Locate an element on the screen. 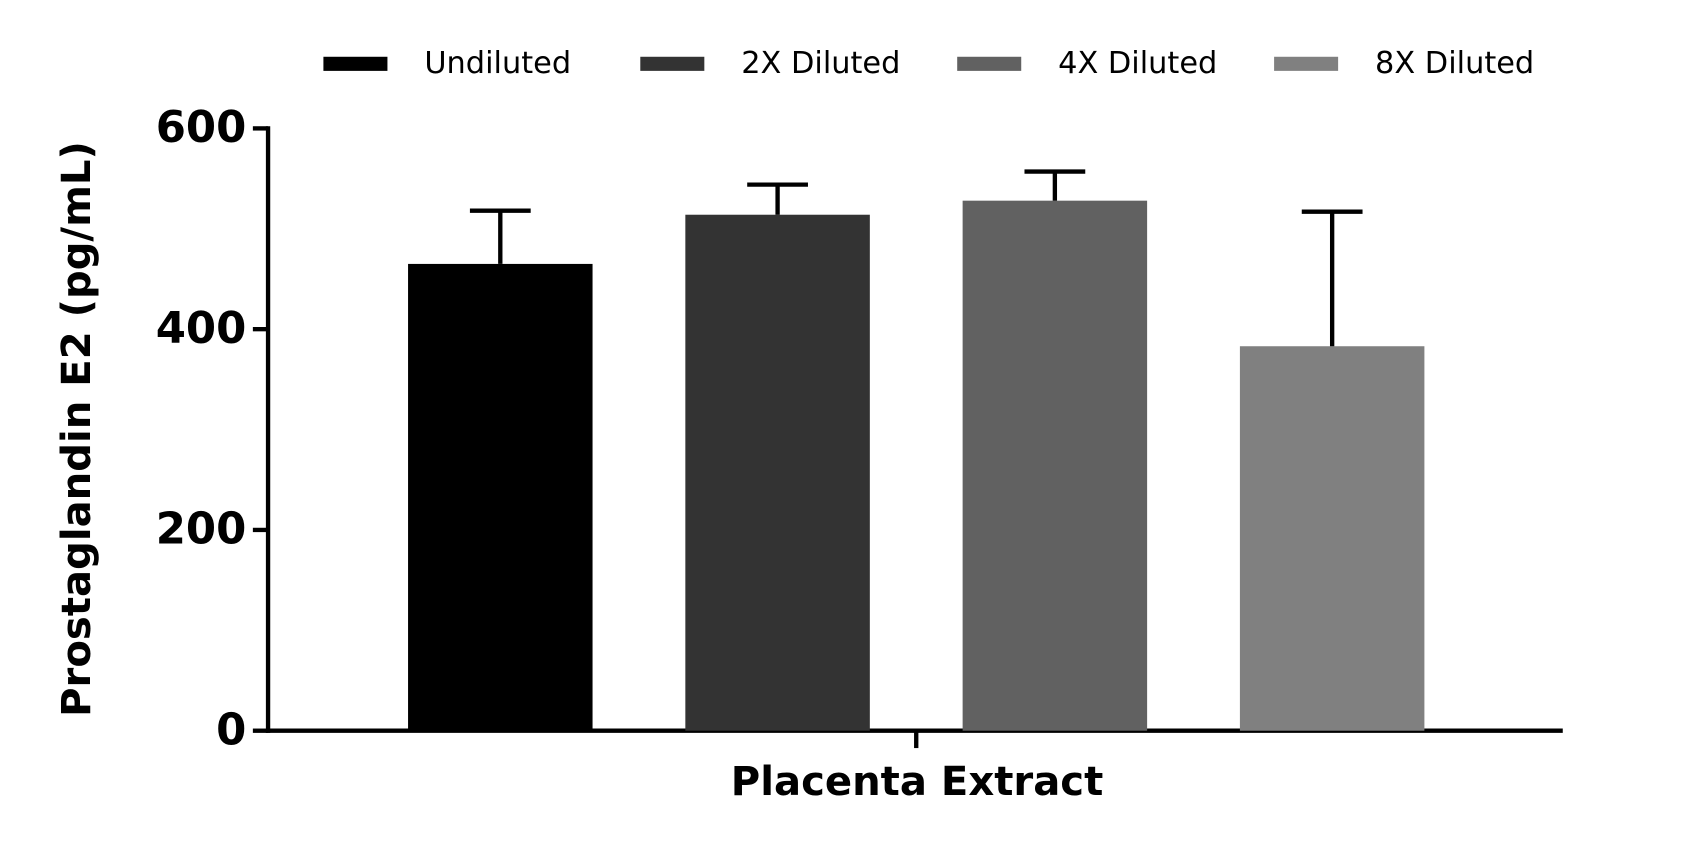 This screenshot has width=1693, height=849. y-tick-label: 600 is located at coordinates (201, 128).